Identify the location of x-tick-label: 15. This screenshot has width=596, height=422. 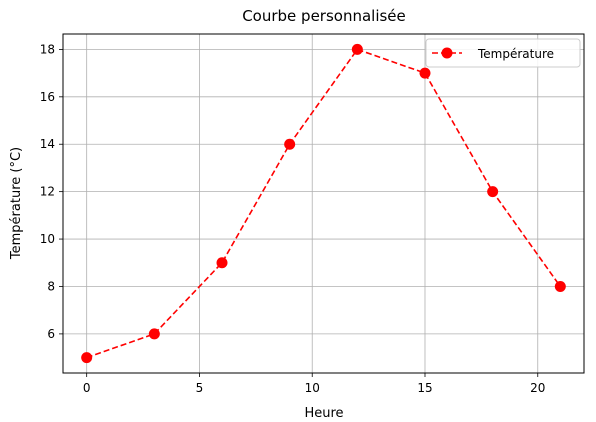
(424, 388).